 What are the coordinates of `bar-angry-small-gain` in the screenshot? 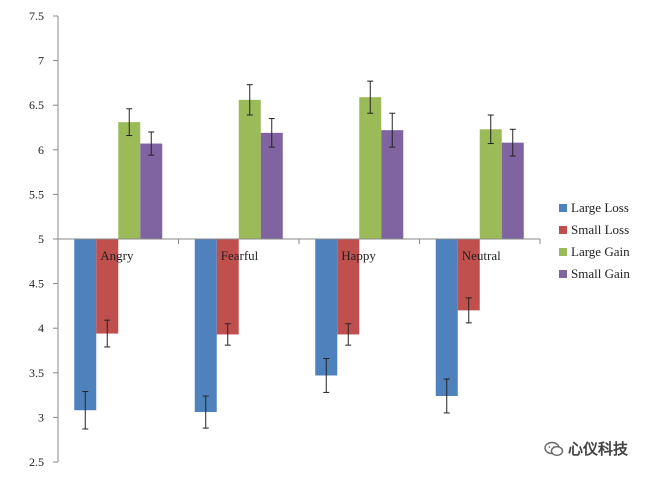 It's located at (151, 191).